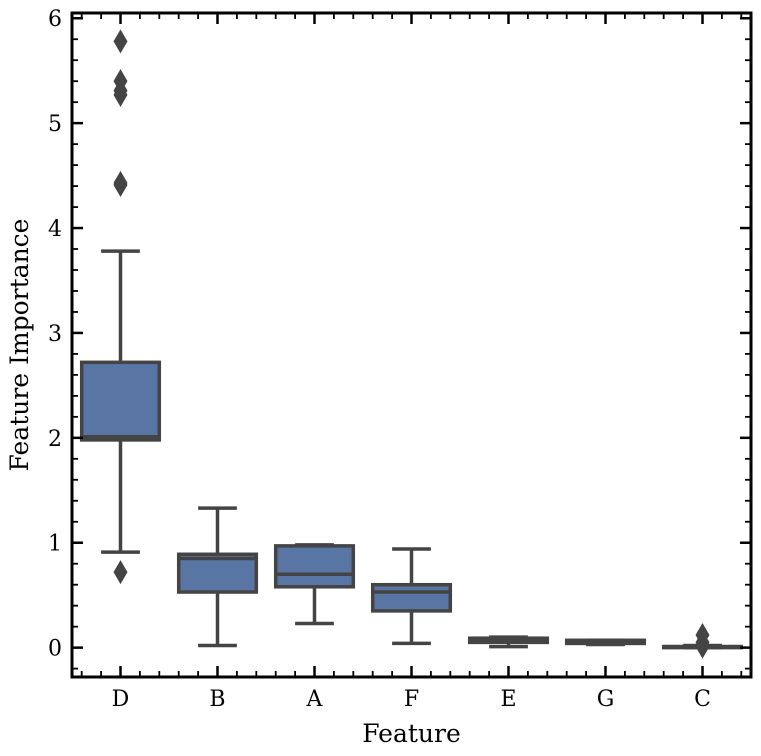 The image size is (761, 756). I want to click on box-A-iqr, so click(314, 566).